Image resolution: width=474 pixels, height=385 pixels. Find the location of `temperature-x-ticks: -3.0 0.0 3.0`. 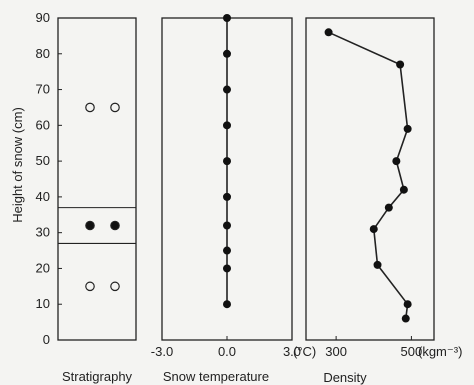

temperature-x-ticks: -3.0 0.0 3.0 is located at coordinates (226, 347).